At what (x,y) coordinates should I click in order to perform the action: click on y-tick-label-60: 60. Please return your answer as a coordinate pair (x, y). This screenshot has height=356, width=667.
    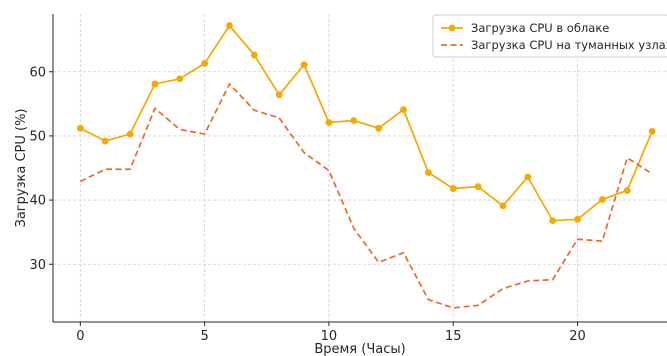
    Looking at the image, I should click on (37, 72).